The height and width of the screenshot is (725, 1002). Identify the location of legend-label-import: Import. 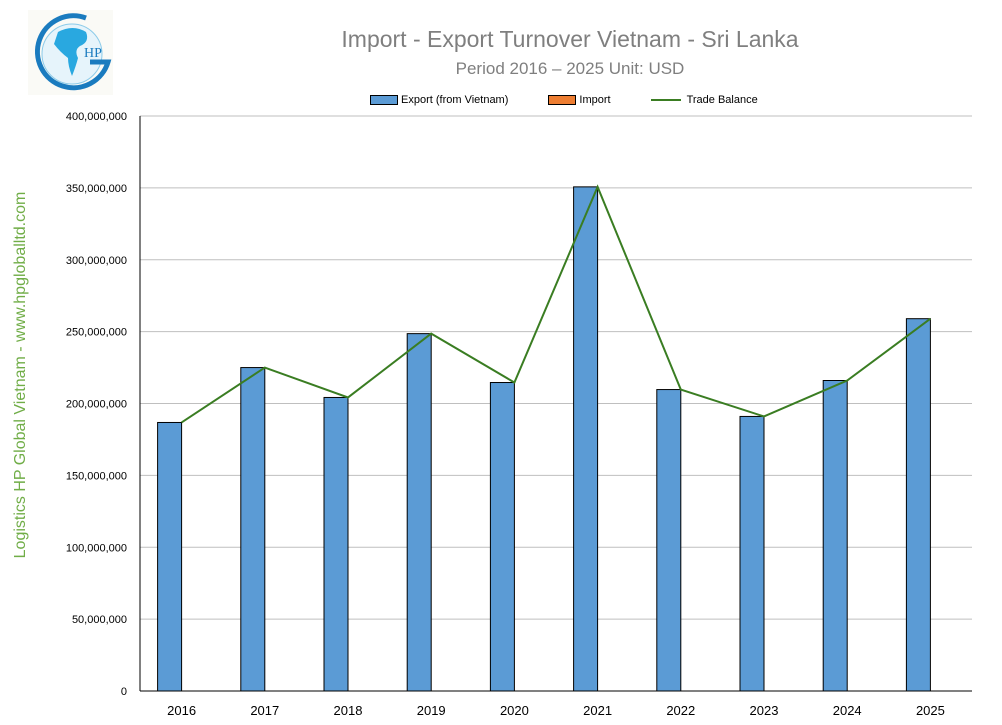
(595, 100).